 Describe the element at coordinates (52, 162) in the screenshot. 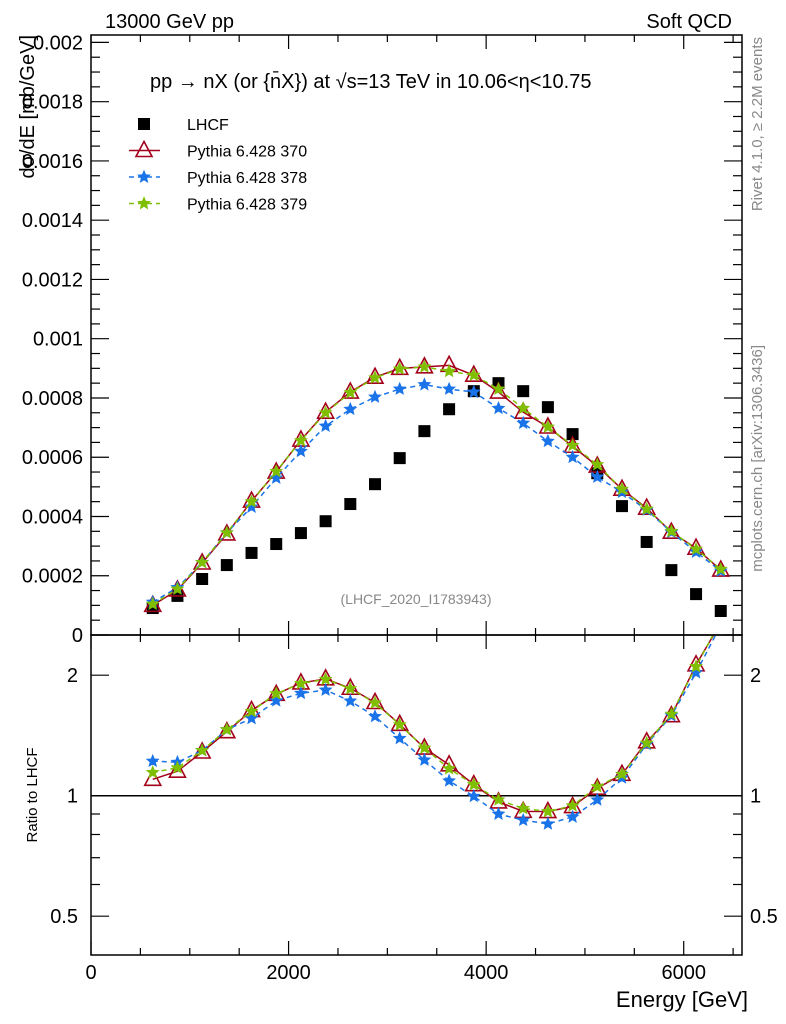

I see `y-tick-label: 0.0016` at that location.